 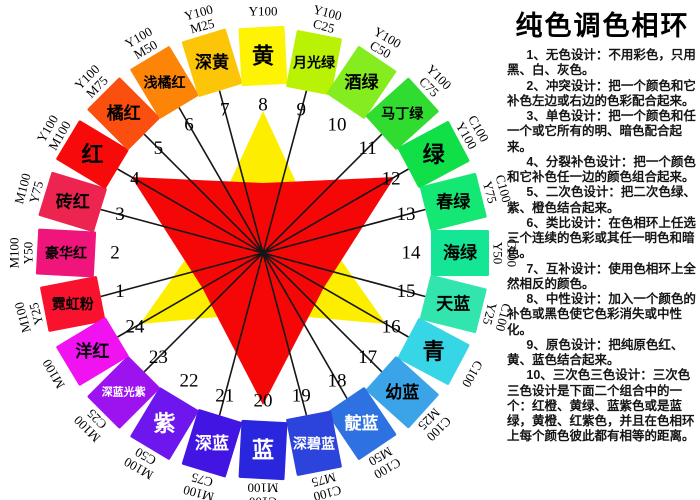 I want to click on swatch-name-9: 月光绿, so click(x=314, y=63).